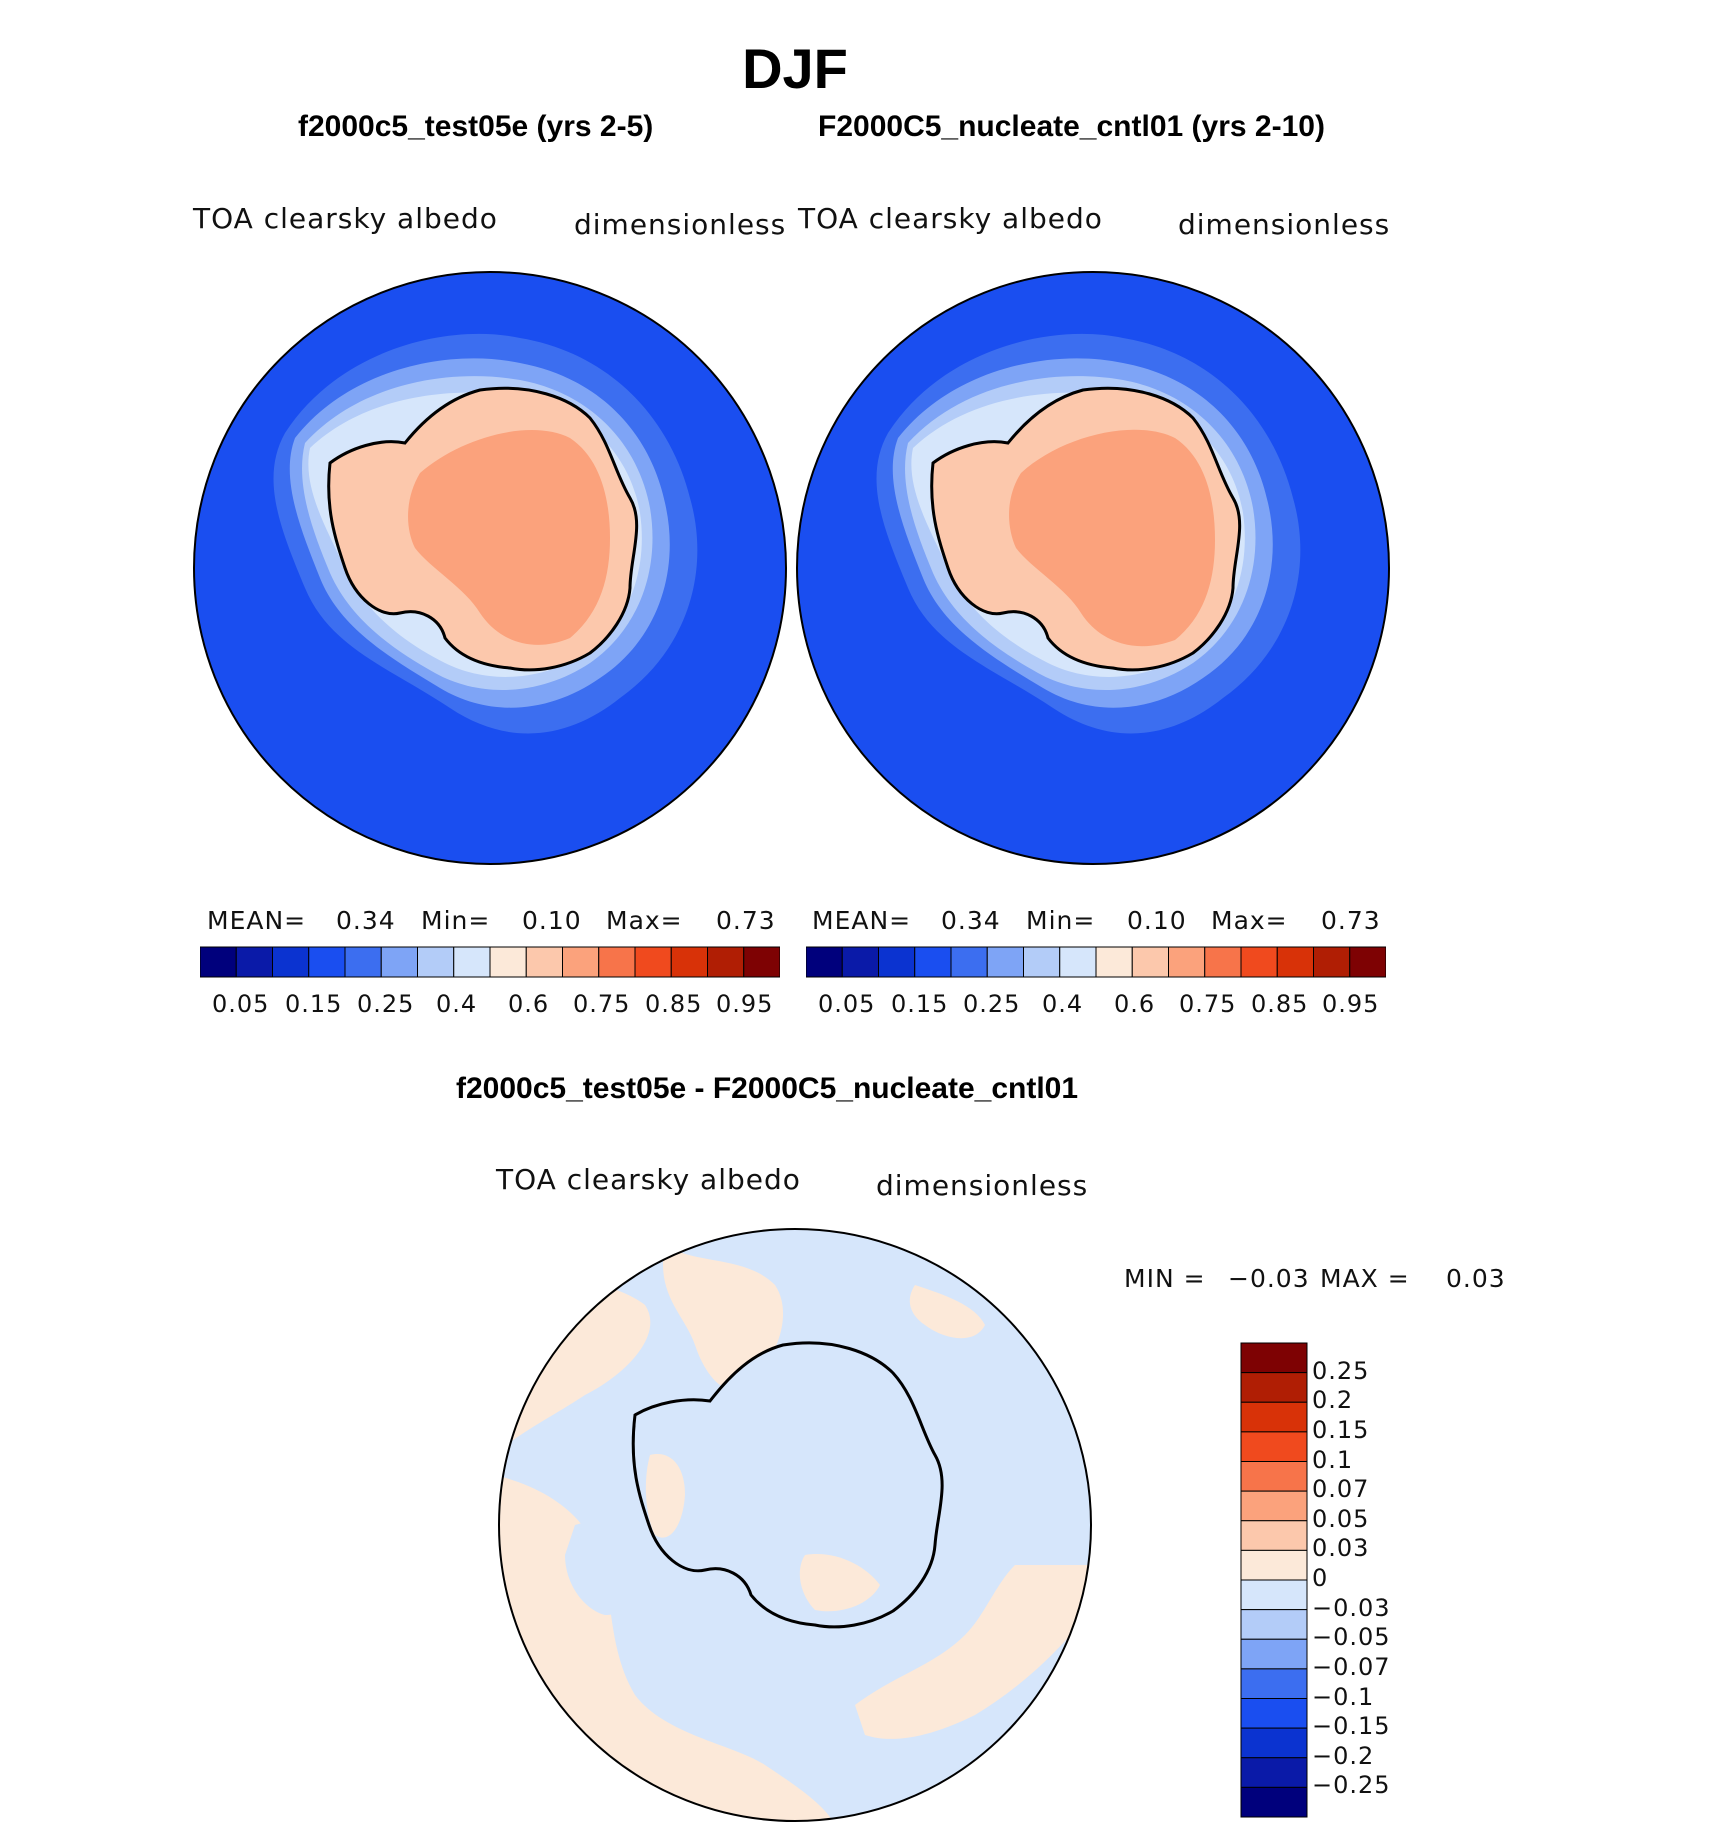  What do you see at coordinates (1165, 1278) in the screenshot?
I see `difference-min-label: MIN =` at bounding box center [1165, 1278].